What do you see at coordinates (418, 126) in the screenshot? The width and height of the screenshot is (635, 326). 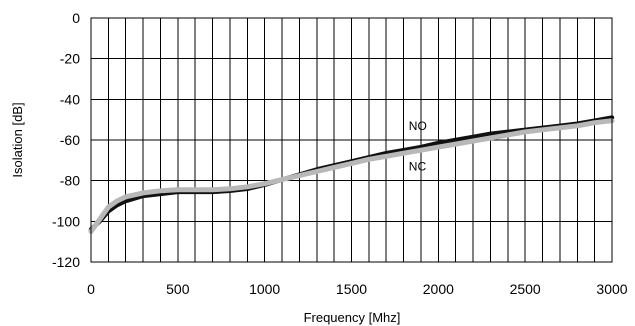 I see `annotation-no: NO` at bounding box center [418, 126].